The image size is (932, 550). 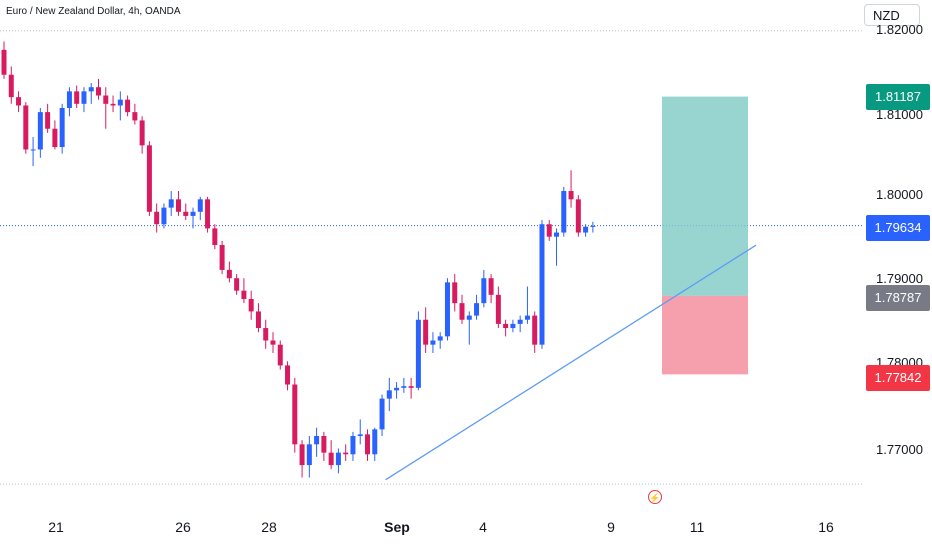 I want to click on lightning-icon: ⚡, so click(x=655, y=497).